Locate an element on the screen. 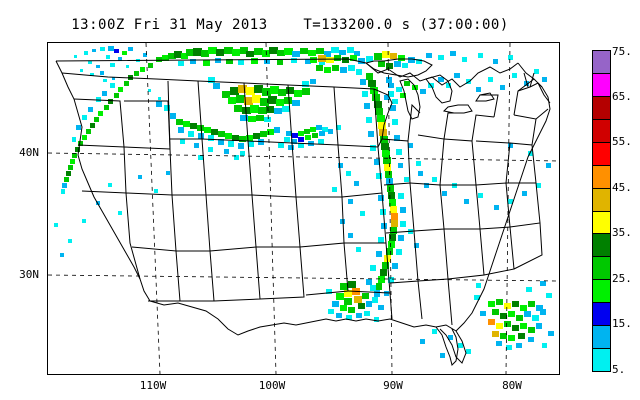 This screenshot has width=640, height=400. colorbar-label-35: 35. is located at coordinates (622, 232).